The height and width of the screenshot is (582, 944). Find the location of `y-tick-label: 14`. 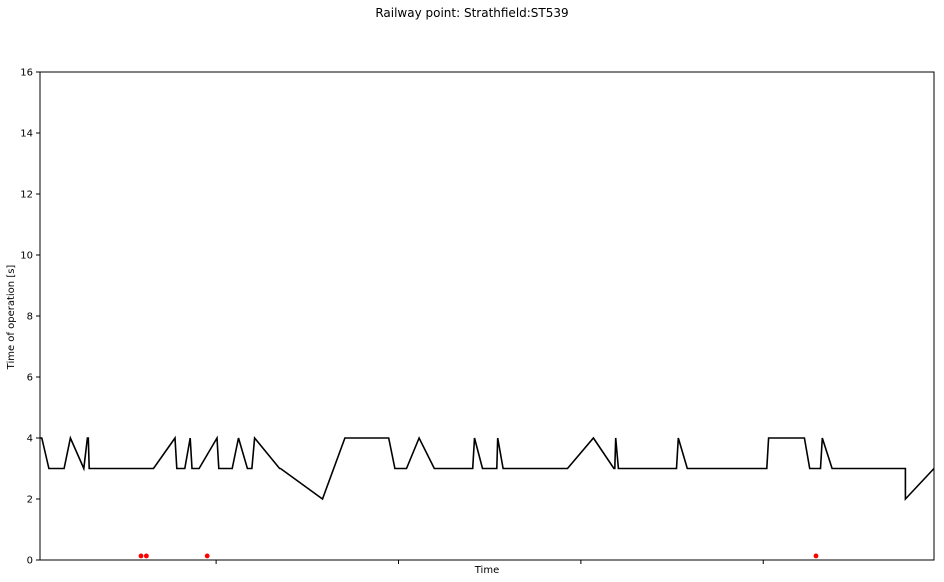

y-tick-label: 14 is located at coordinates (26, 134).